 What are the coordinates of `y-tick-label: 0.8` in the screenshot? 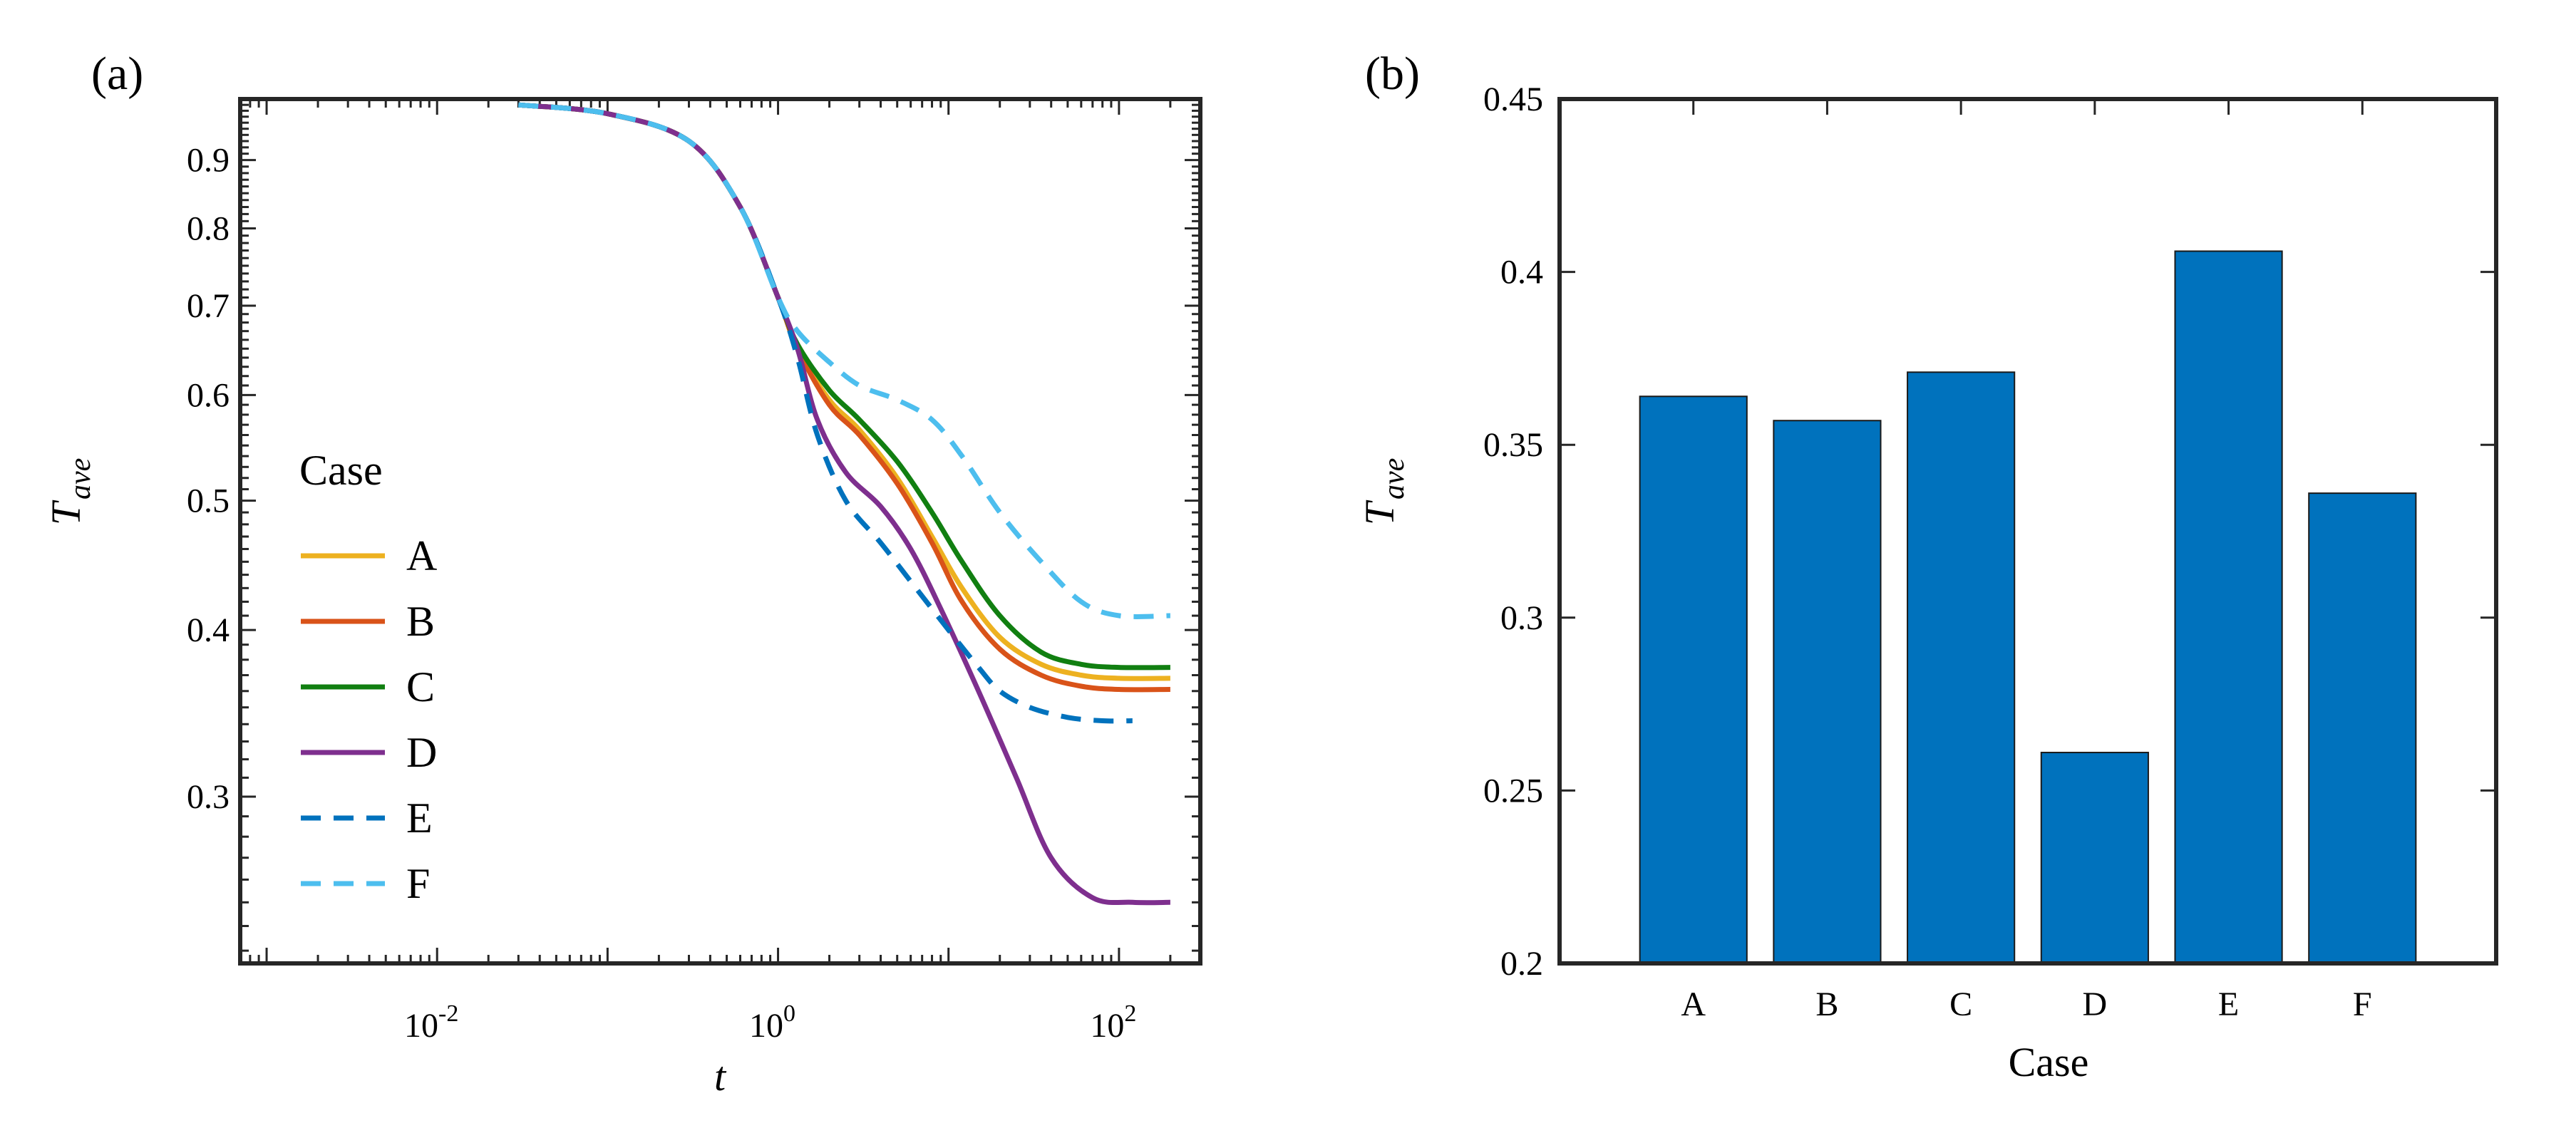 It's located at (208, 228).